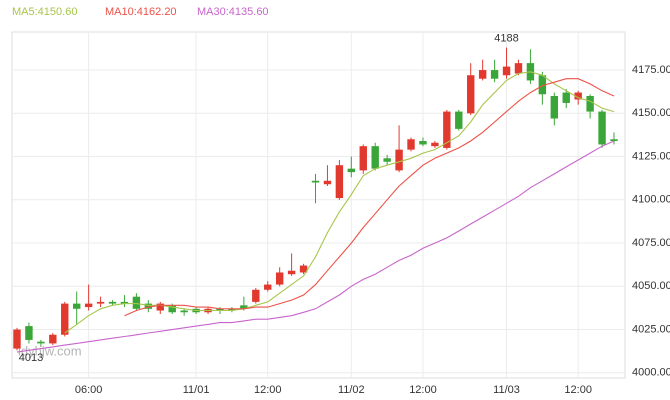 Image resolution: width=670 pixels, height=400 pixels. Describe the element at coordinates (506, 38) in the screenshot. I see `max-annotation: 4188` at that location.